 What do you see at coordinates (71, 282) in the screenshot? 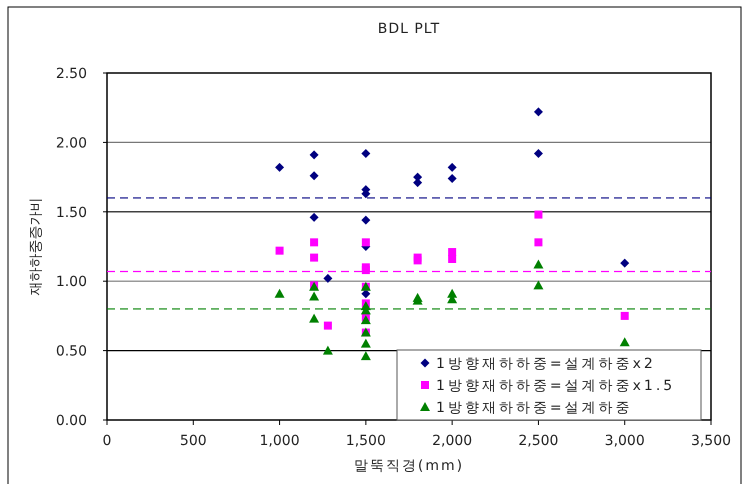
I see `y-tick-label: 1.00` at bounding box center [71, 282].